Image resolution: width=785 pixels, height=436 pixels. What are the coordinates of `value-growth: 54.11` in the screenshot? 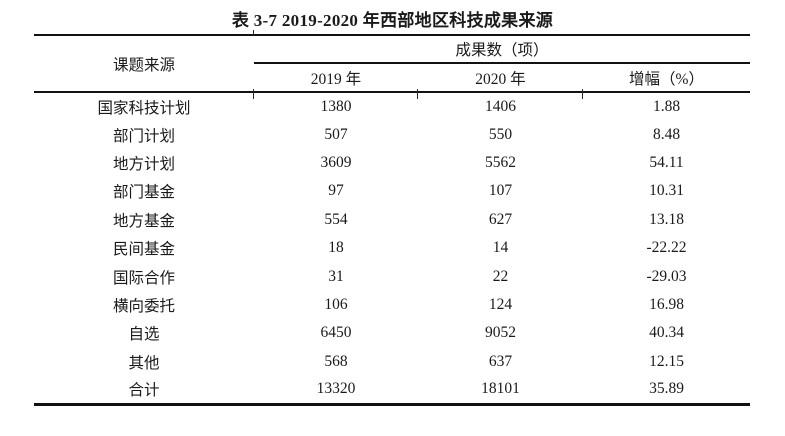 It's located at (666, 162).